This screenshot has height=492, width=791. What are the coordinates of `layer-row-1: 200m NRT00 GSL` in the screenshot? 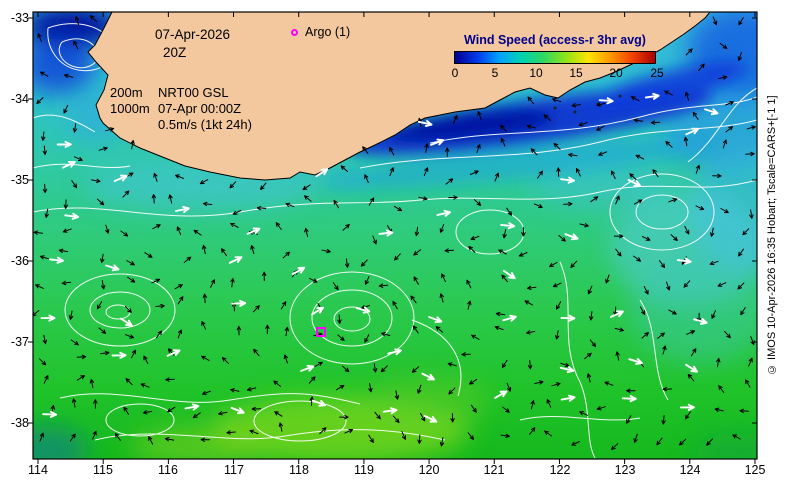 It's located at (181, 93).